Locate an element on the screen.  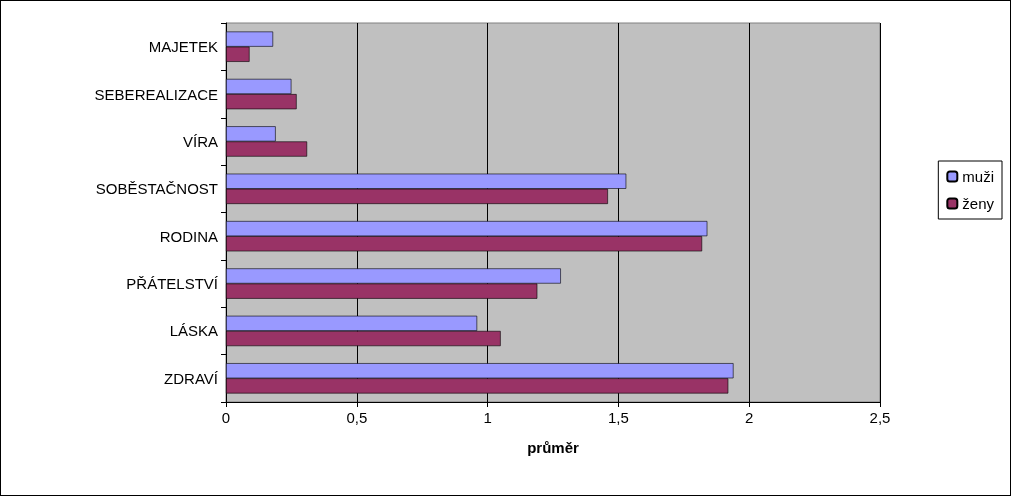
y-tick-label: SEBEREALIZACE is located at coordinates (156, 94).